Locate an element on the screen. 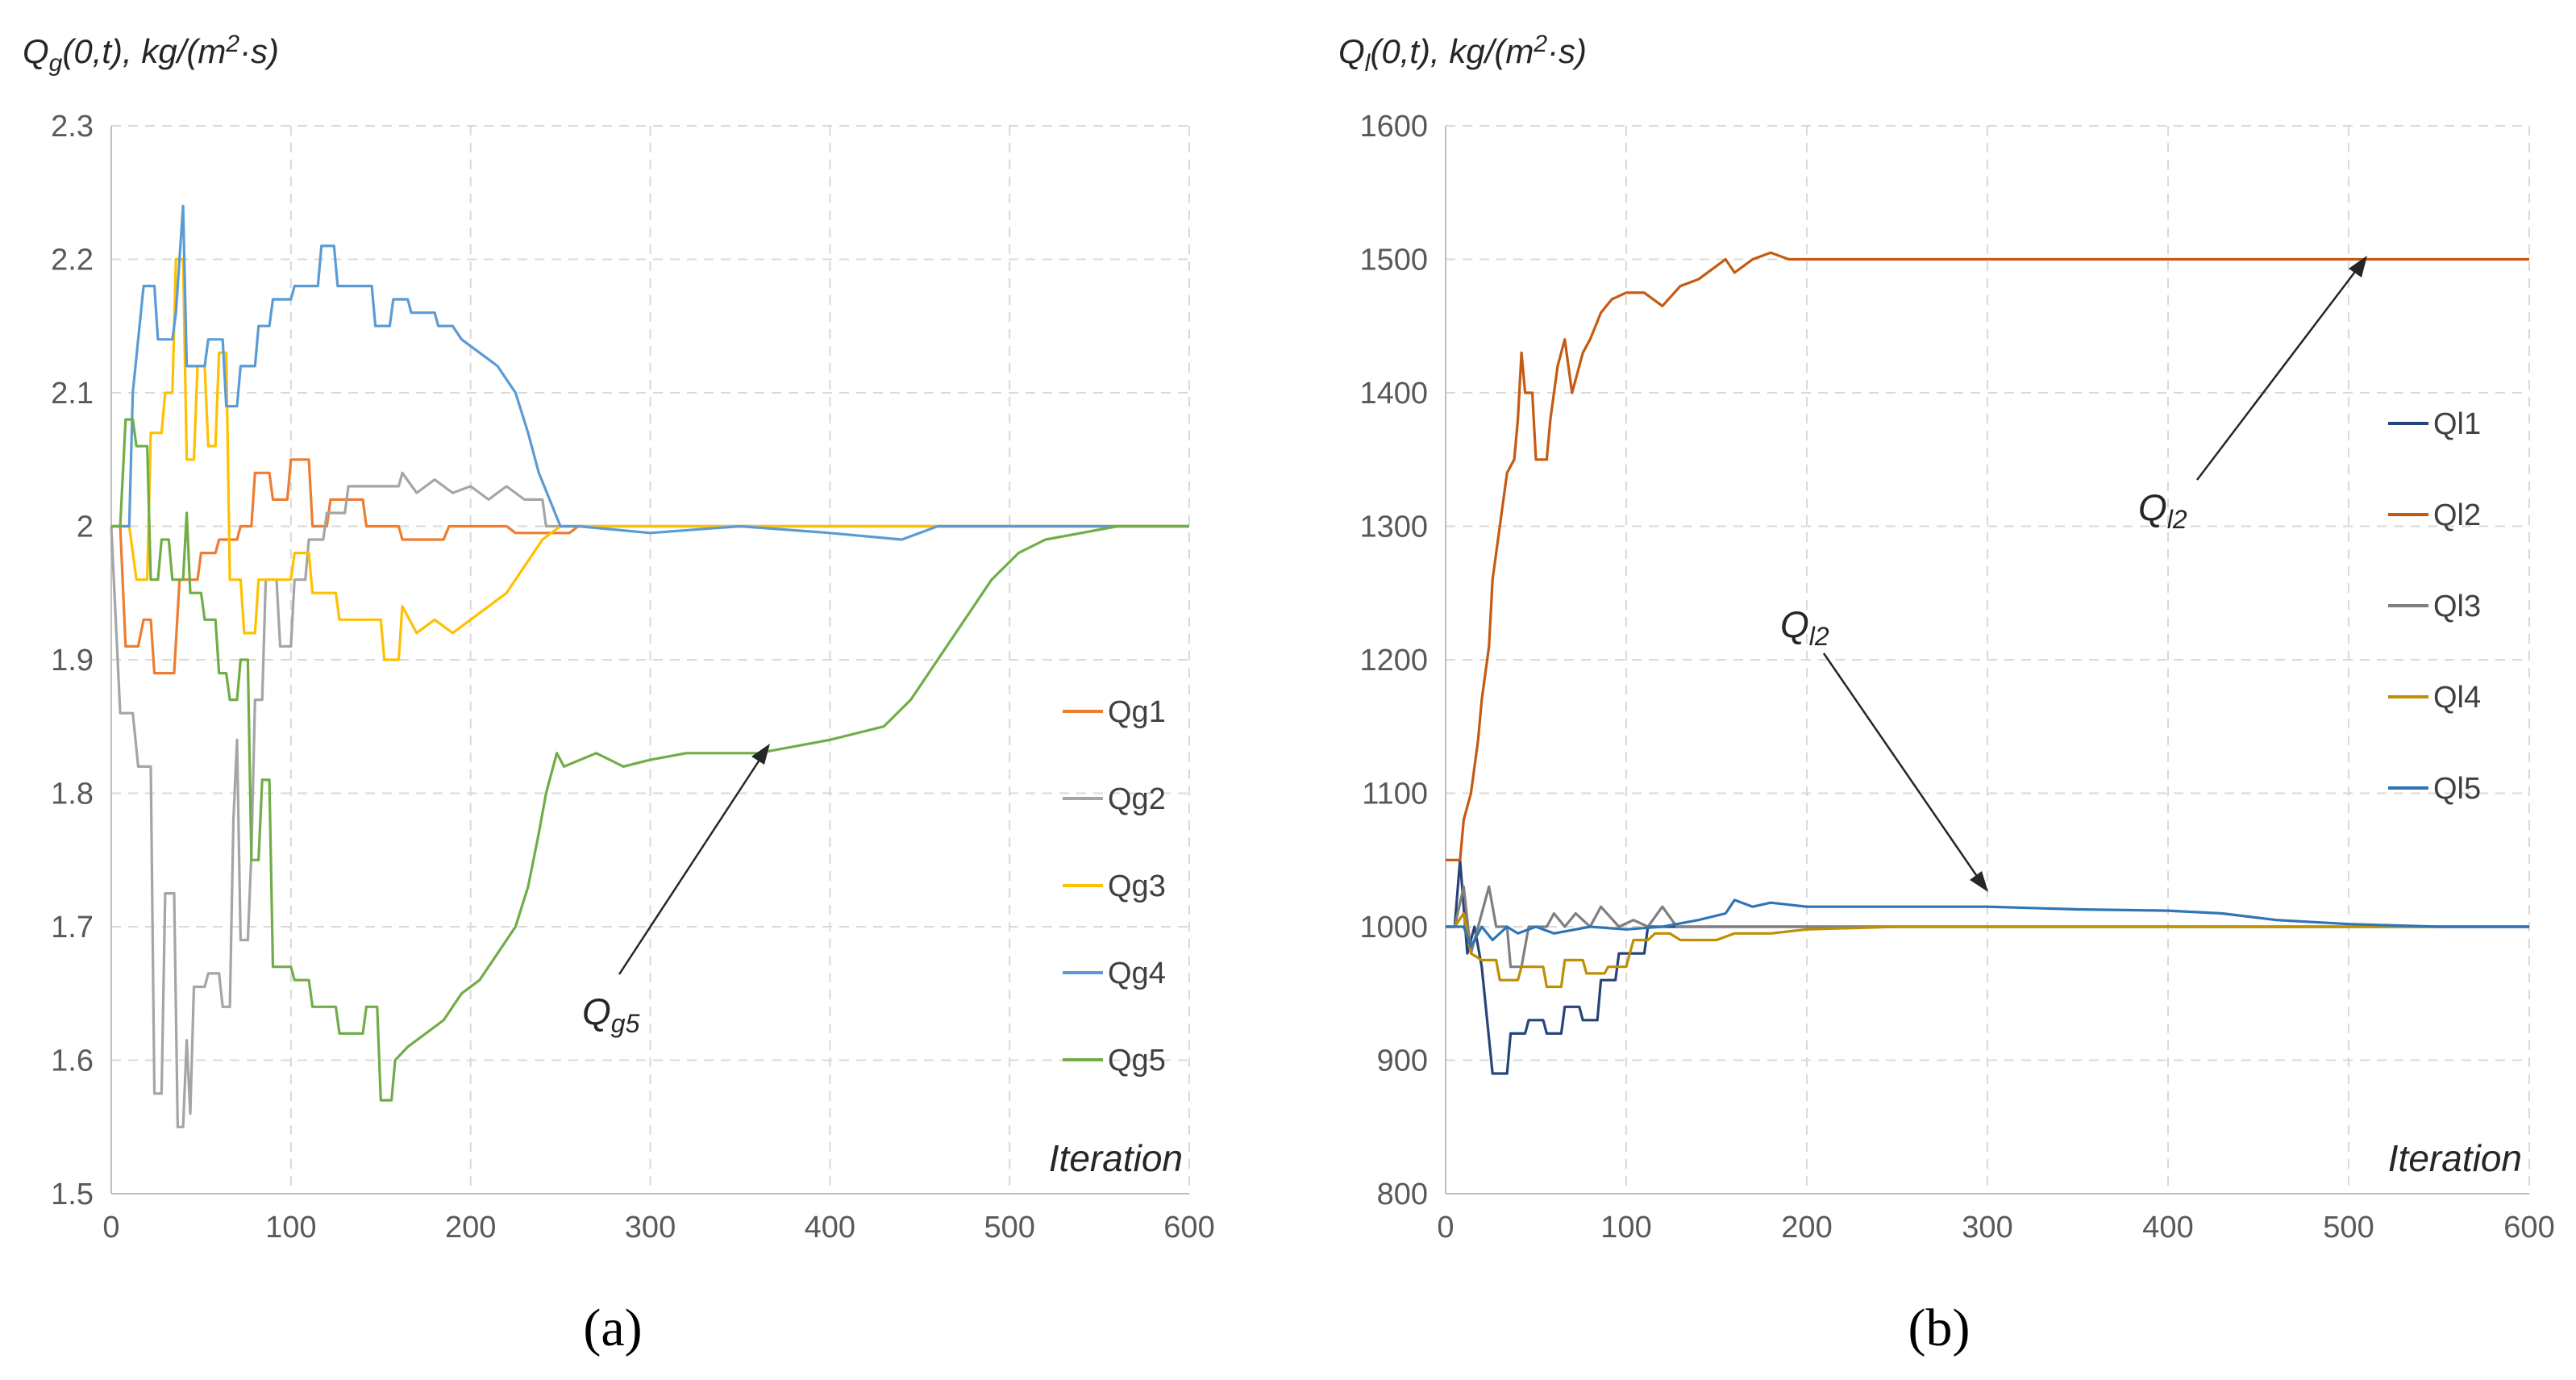 The height and width of the screenshot is (1380, 2576). annotation-arrow-qg5 is located at coordinates (693, 862).